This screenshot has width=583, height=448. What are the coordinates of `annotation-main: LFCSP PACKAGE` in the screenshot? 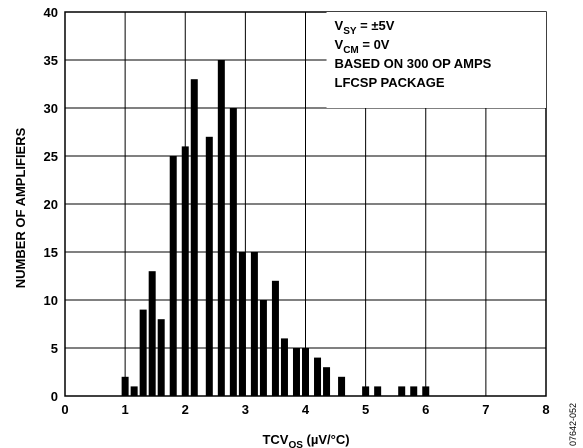 It's located at (390, 82).